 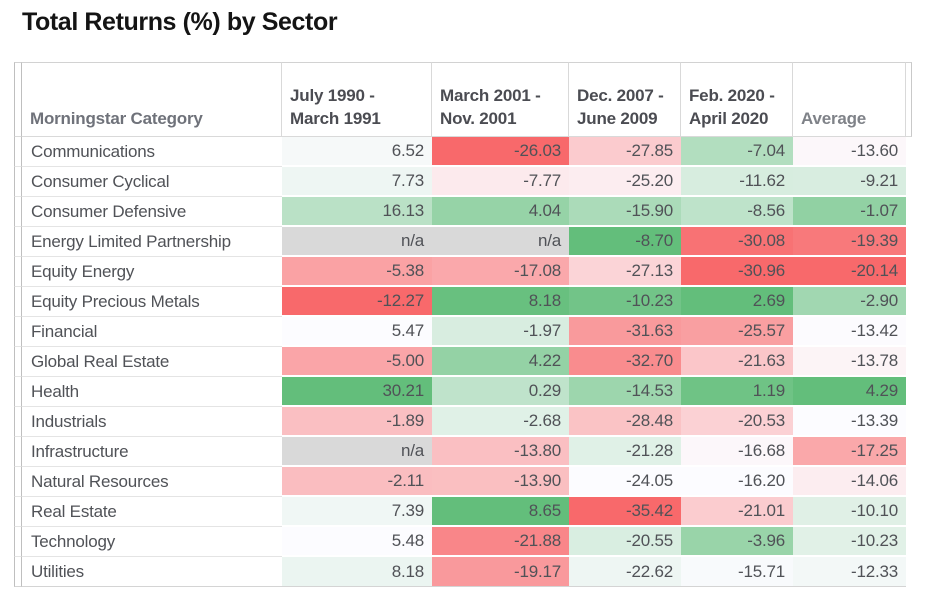 What do you see at coordinates (500, 332) in the screenshot?
I see `value-cell: -1.97` at bounding box center [500, 332].